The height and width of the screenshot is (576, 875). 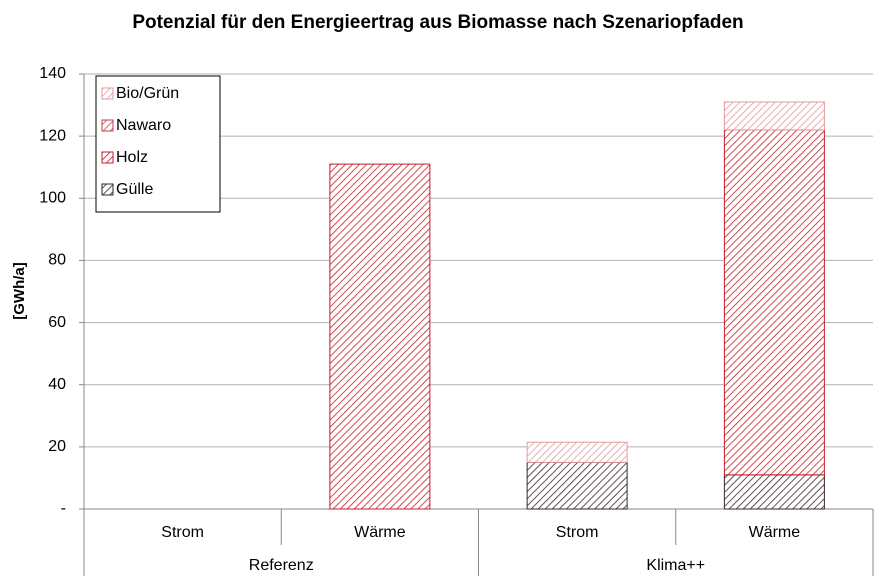 I want to click on group-label: Referenz, so click(x=281, y=565).